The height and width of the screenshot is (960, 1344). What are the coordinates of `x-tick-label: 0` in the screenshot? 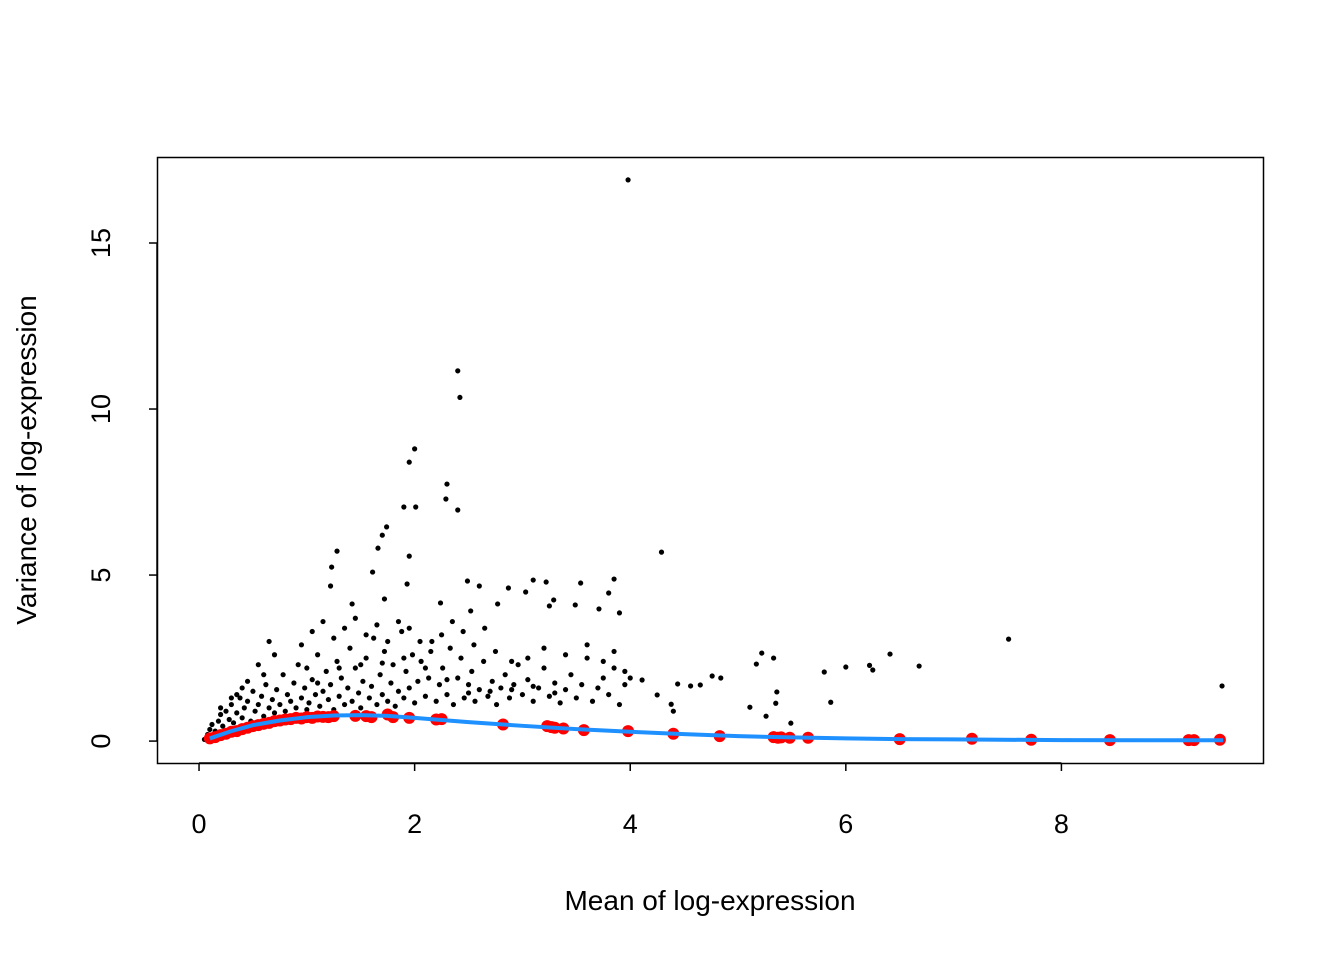 It's located at (199, 824).